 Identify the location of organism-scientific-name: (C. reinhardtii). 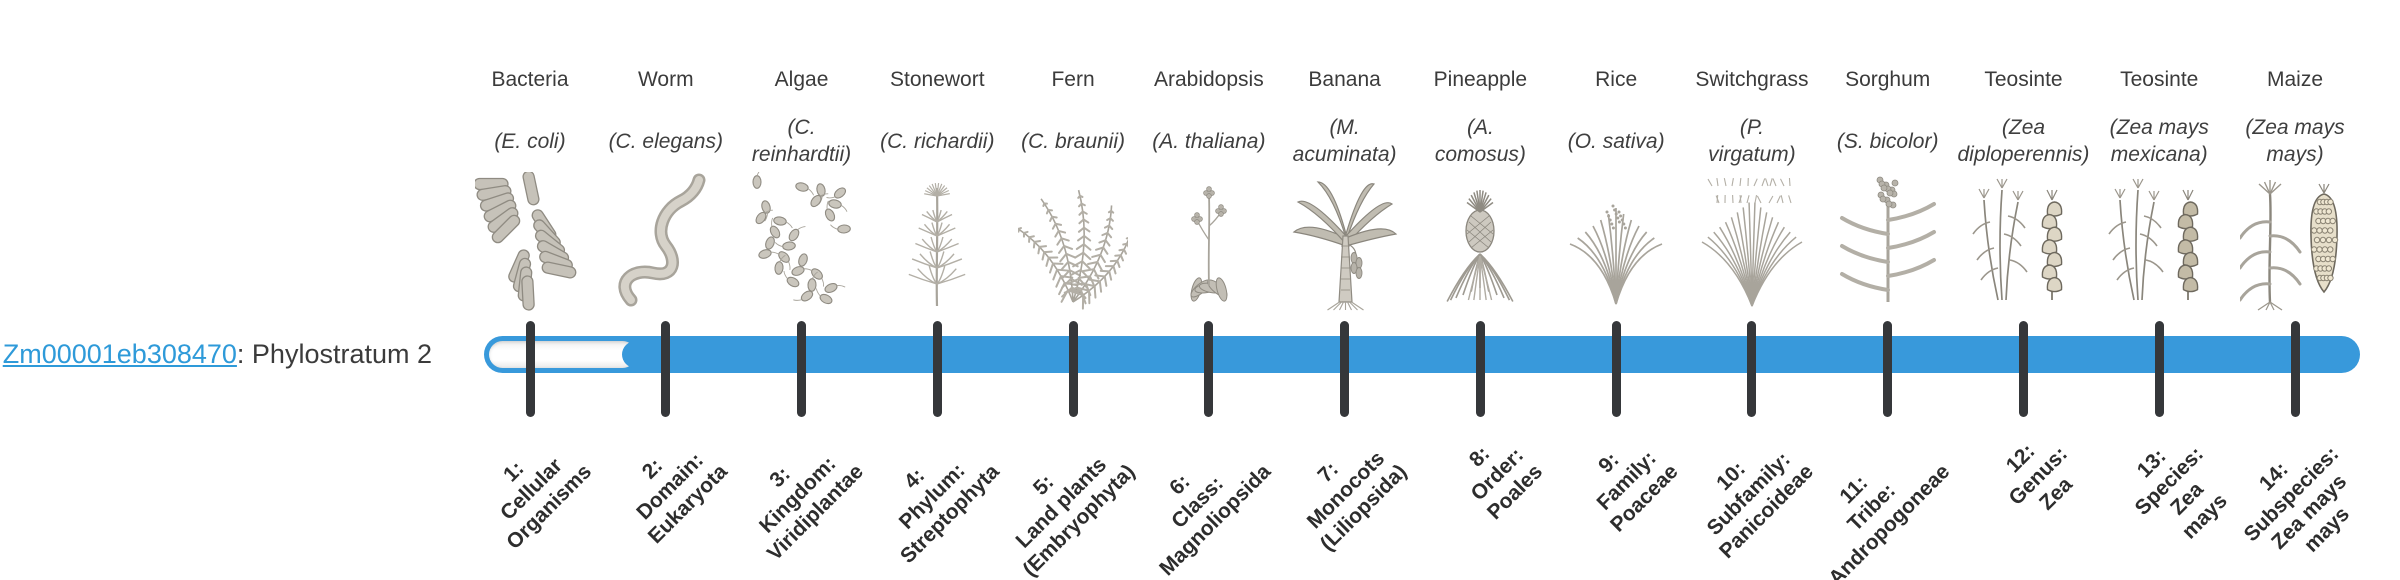
(802, 141).